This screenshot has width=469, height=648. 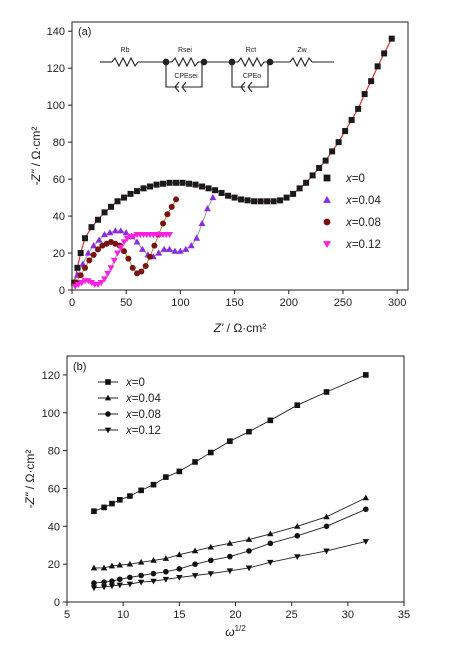 I want to click on legend-b: x=0 x=0.04 x=0.08 x=0.12, so click(x=129, y=407).